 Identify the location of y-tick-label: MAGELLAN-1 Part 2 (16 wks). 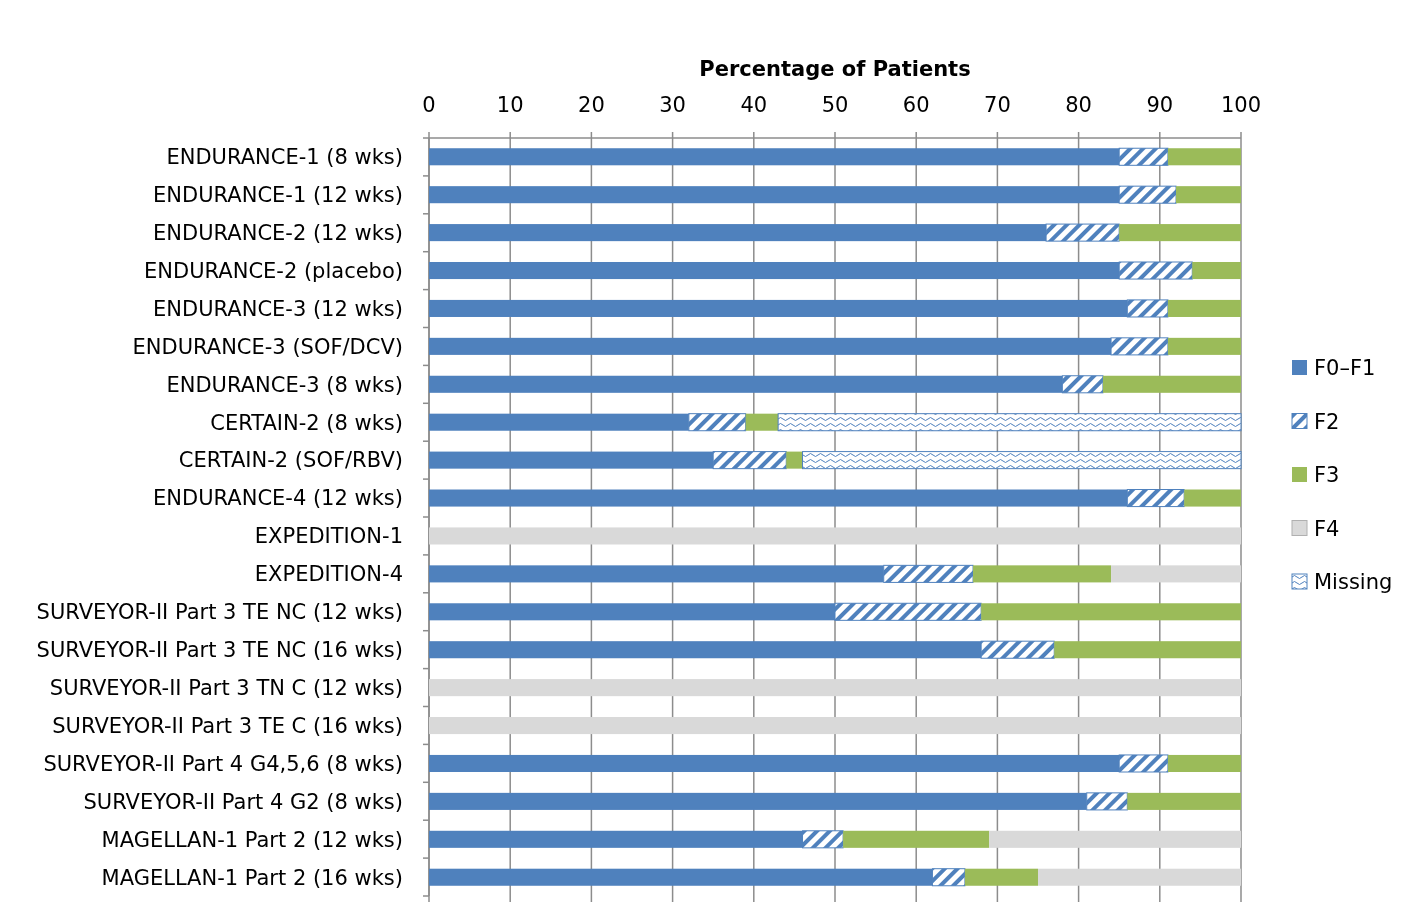
(252, 877).